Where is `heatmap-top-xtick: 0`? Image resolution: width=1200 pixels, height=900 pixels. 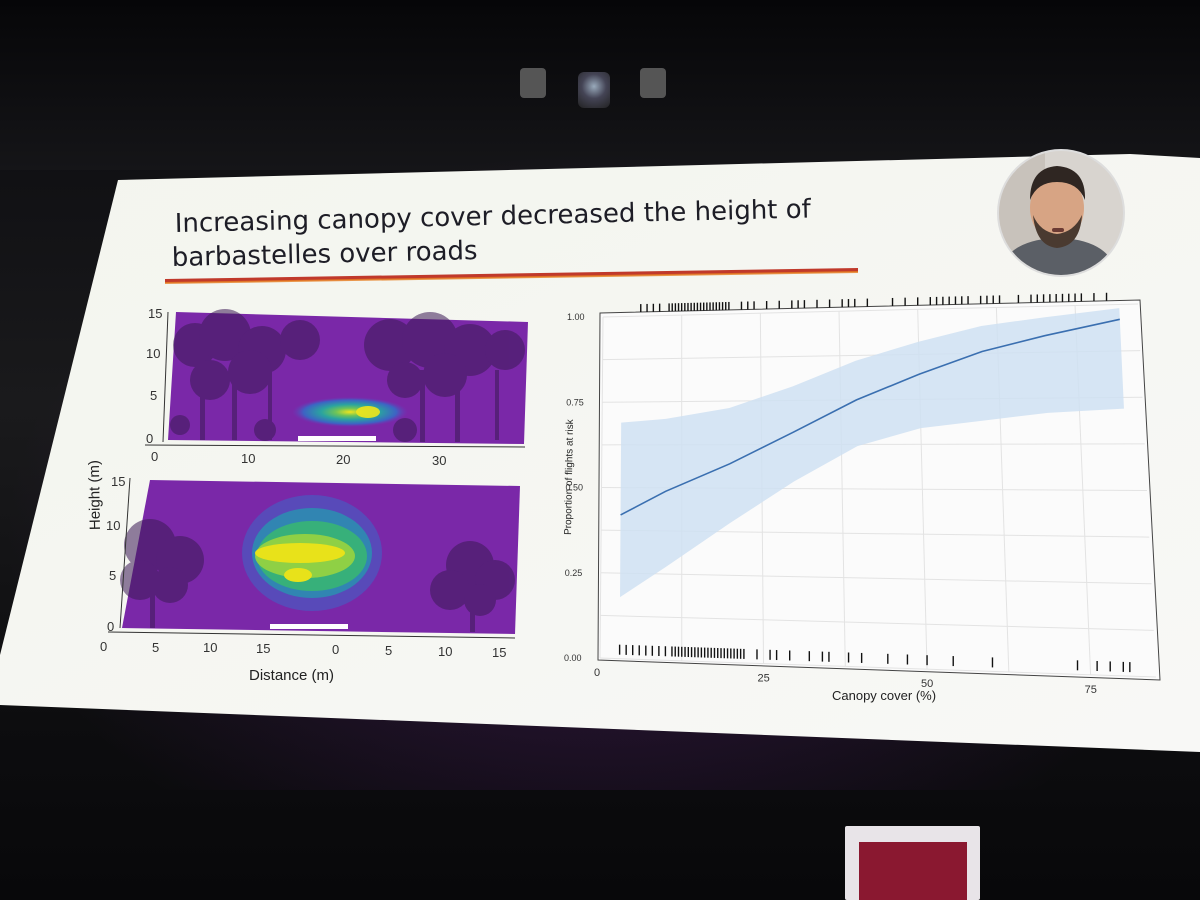
heatmap-top-xtick: 0 is located at coordinates (154, 456).